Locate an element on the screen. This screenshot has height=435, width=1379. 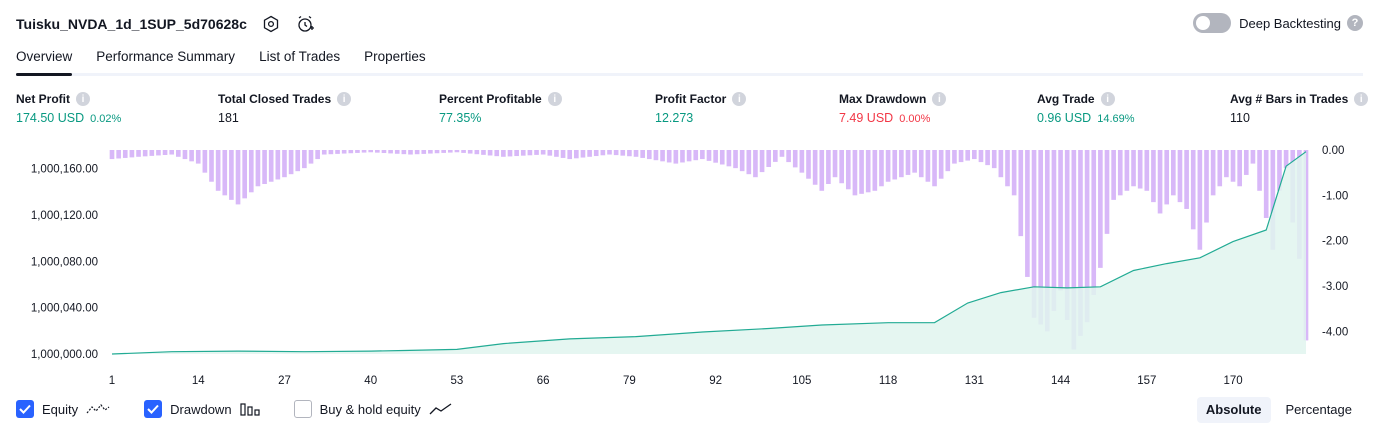
tab-overview: Overview is located at coordinates (44, 61).